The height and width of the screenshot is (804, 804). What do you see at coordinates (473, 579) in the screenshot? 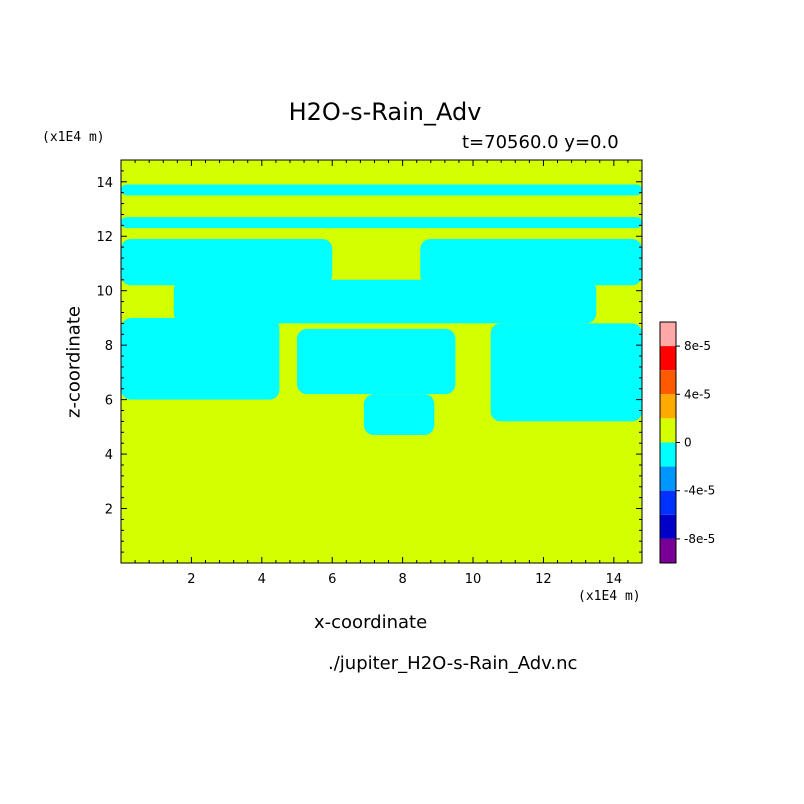
I see `x-tick-label: 10` at bounding box center [473, 579].